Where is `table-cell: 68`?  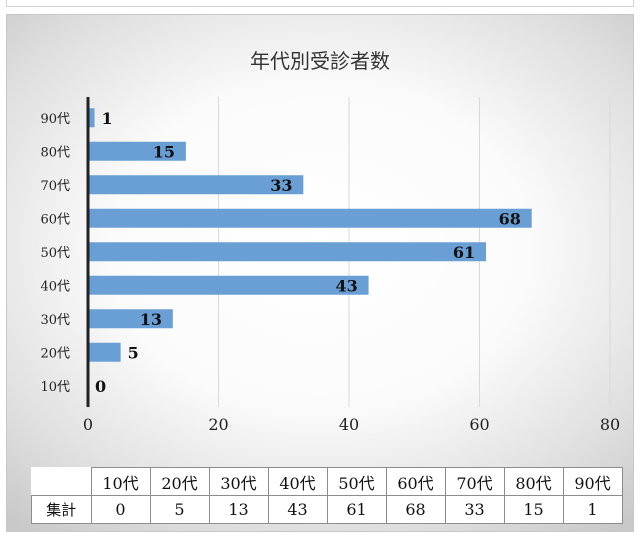
table-cell: 68 is located at coordinates (415, 509).